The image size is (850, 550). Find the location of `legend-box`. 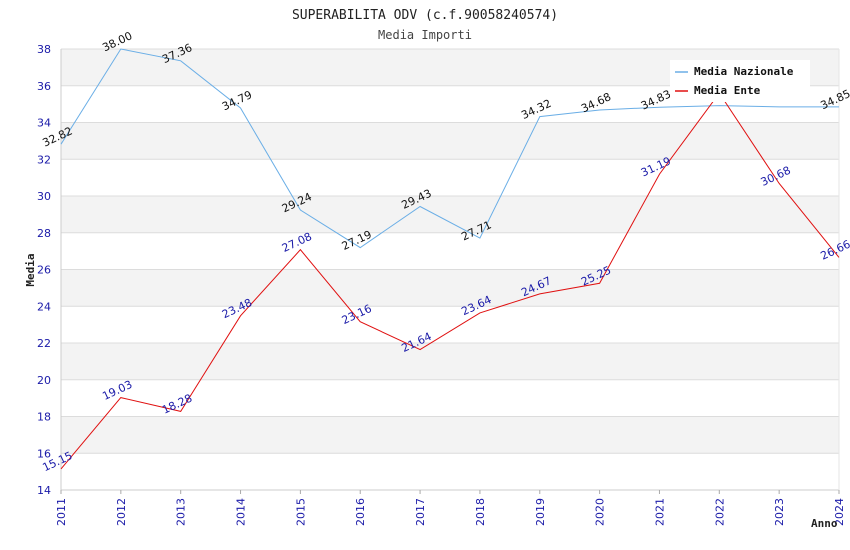

legend-box is located at coordinates (740, 81).